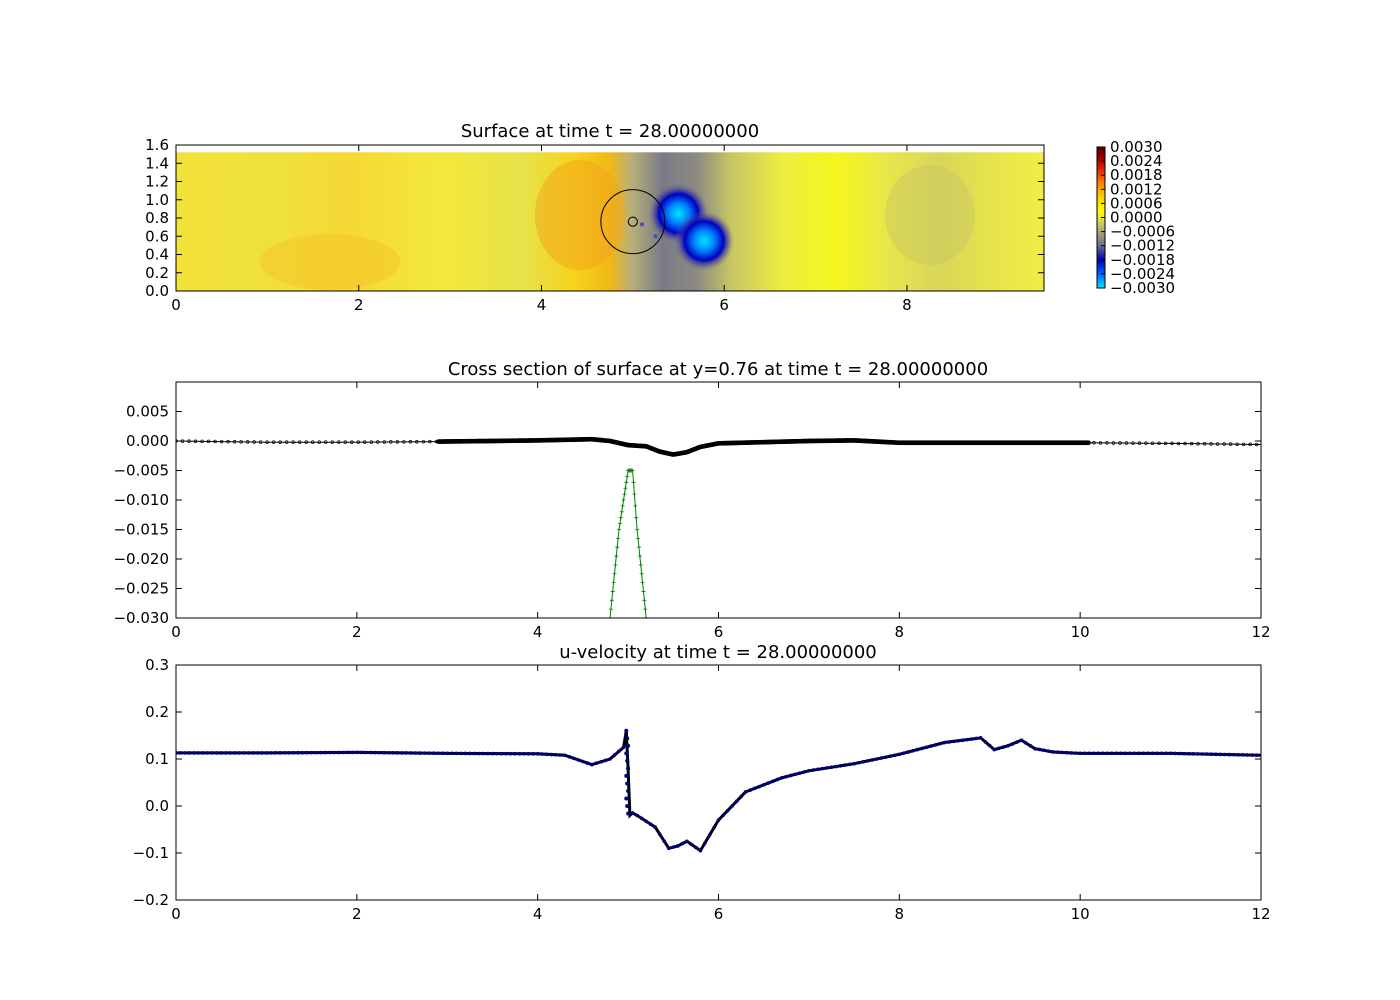 The height and width of the screenshot is (1000, 1400). I want to click on x-tick-label: 8, so click(907, 305).